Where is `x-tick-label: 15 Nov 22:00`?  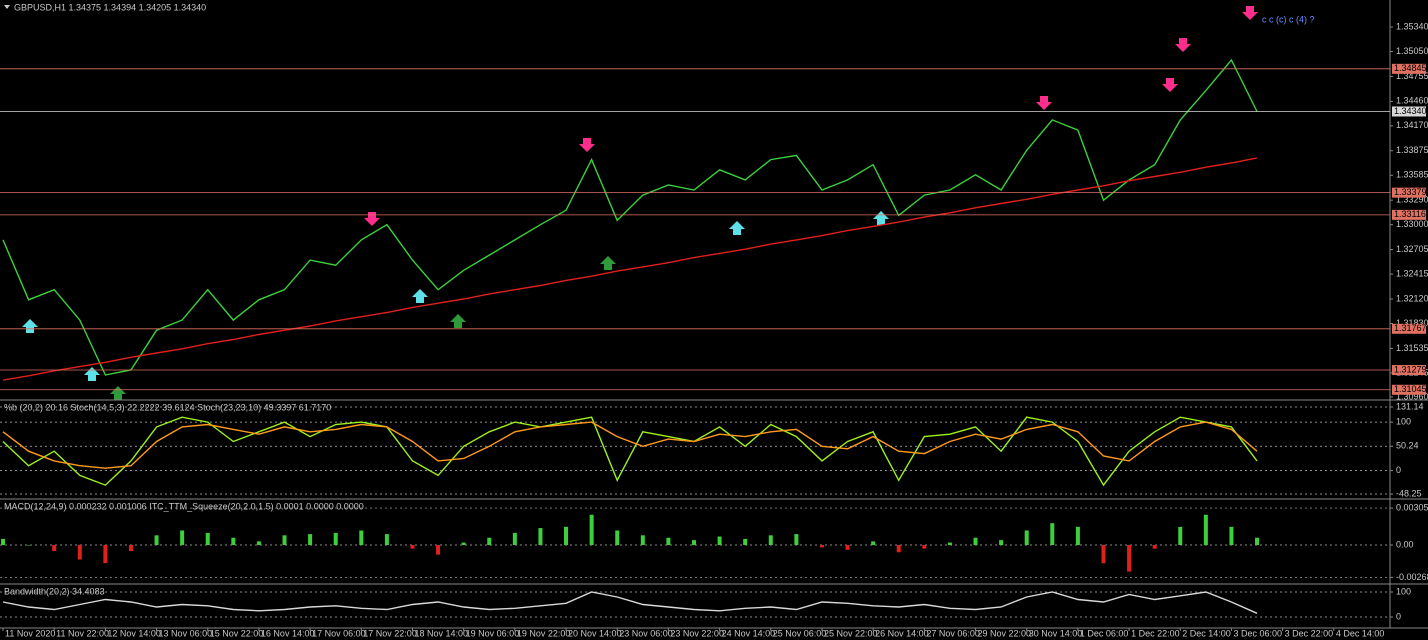 x-tick-label: 15 Nov 22:00 is located at coordinates (237, 633).